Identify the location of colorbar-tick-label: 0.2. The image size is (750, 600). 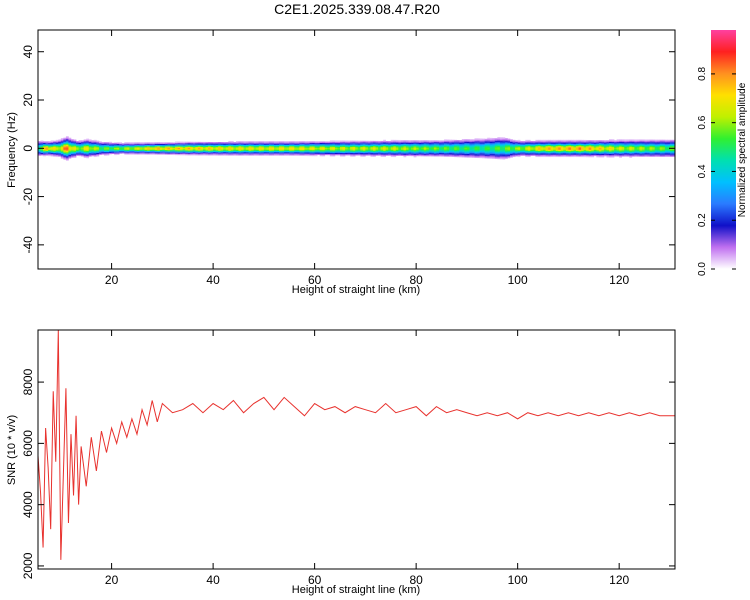
(702, 220).